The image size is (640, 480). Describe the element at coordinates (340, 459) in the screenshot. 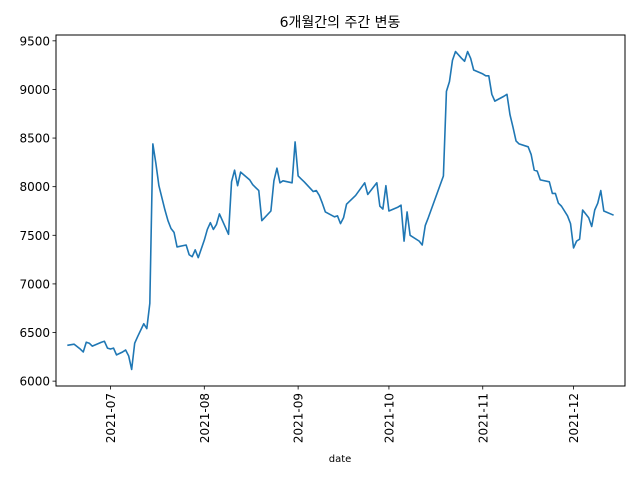

I see `x-axis-label: date` at that location.